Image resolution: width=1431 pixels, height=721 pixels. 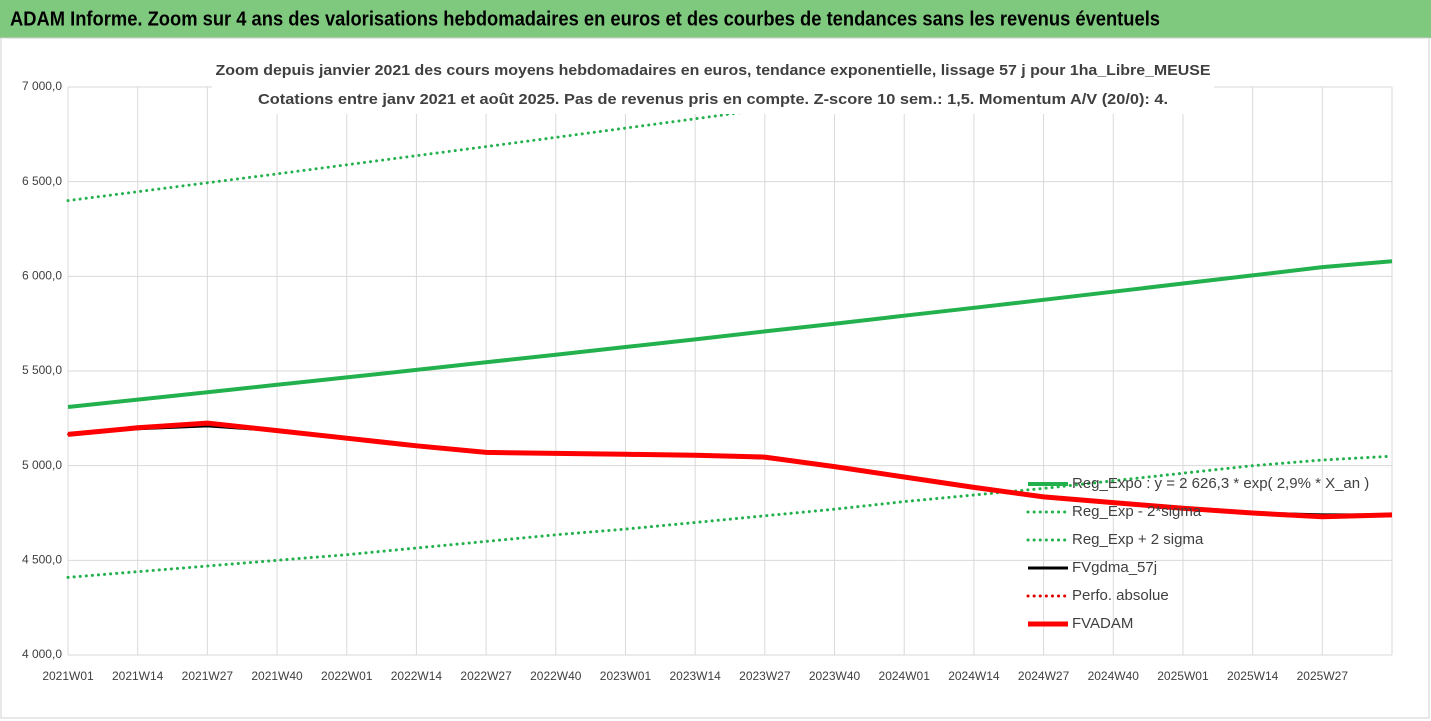 What do you see at coordinates (765, 676) in the screenshot?
I see `x-tick-label: 2023W27` at bounding box center [765, 676].